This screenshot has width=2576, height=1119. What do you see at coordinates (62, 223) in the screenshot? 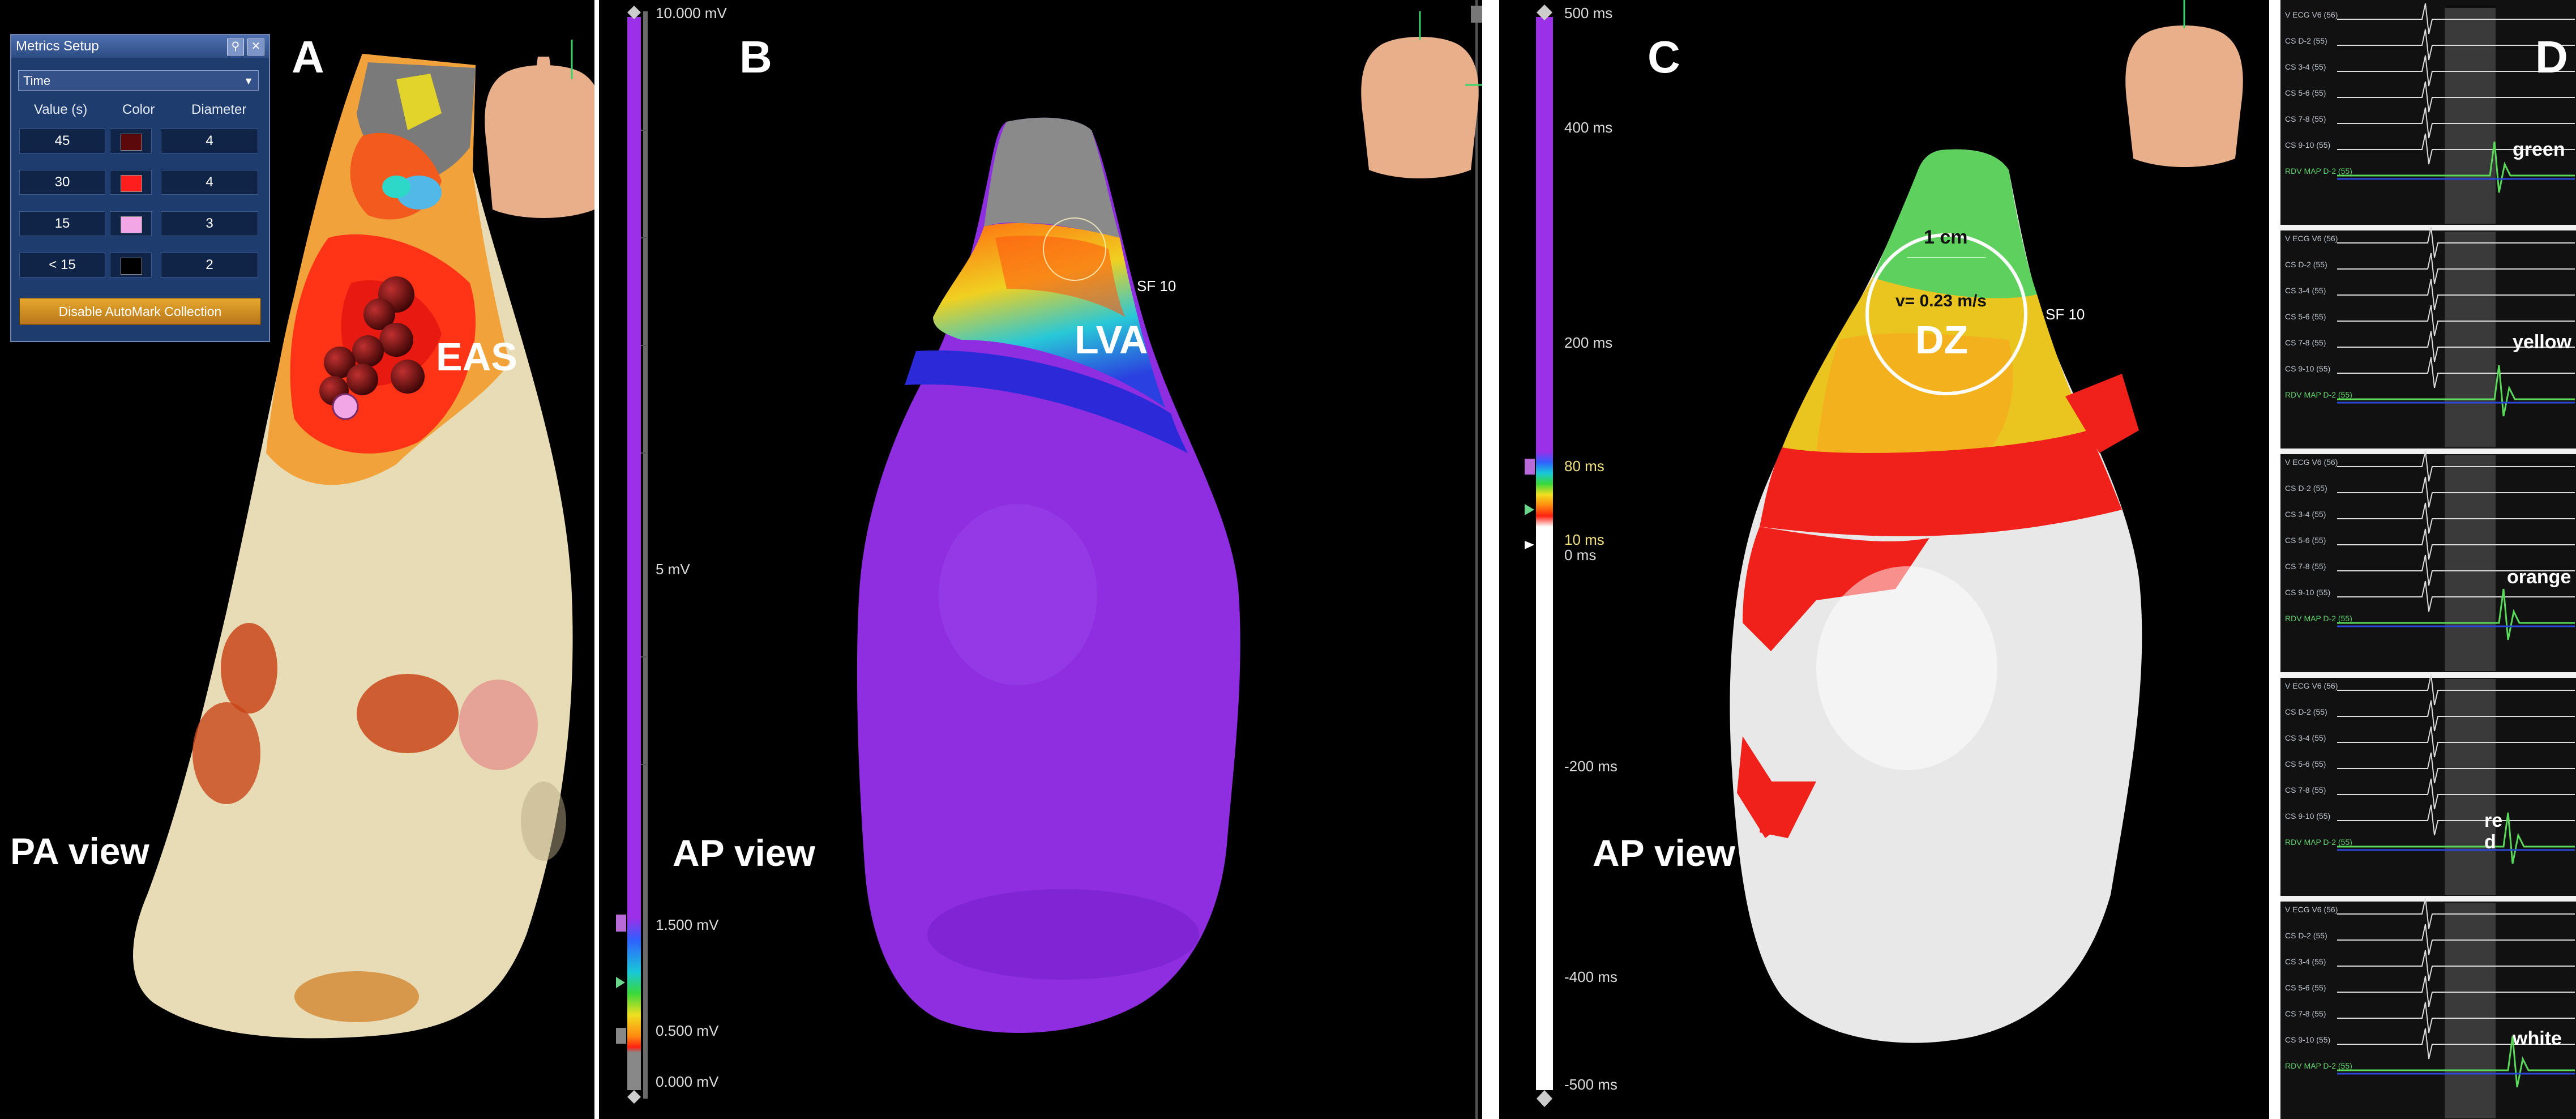
I see `metric-value-field: 15` at bounding box center [62, 223].